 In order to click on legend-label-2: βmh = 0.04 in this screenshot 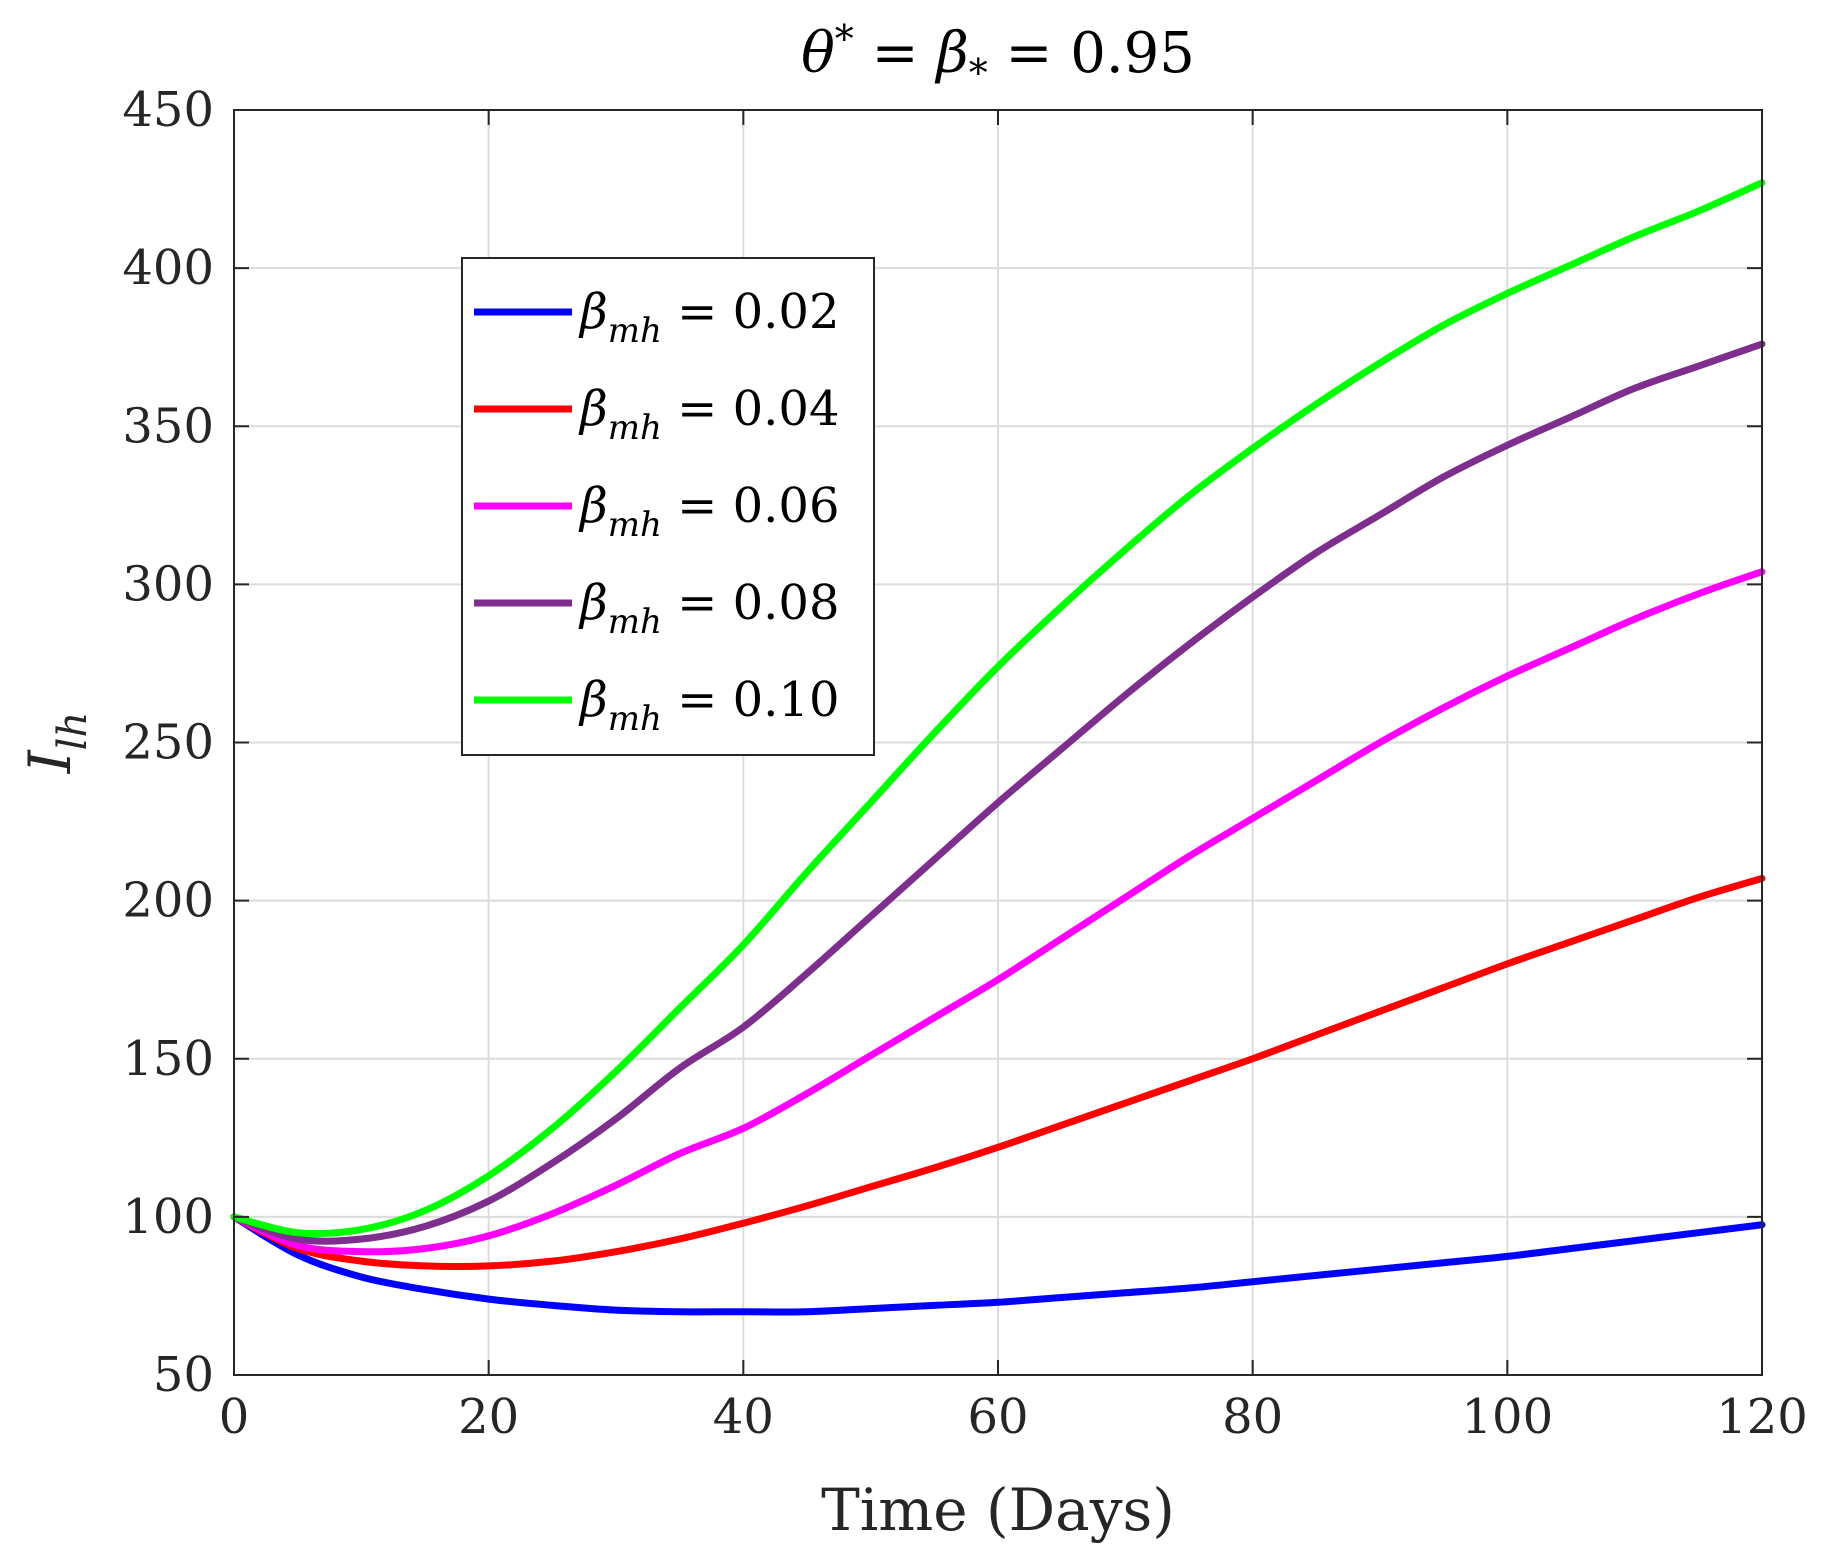, I will do `click(709, 414)`.